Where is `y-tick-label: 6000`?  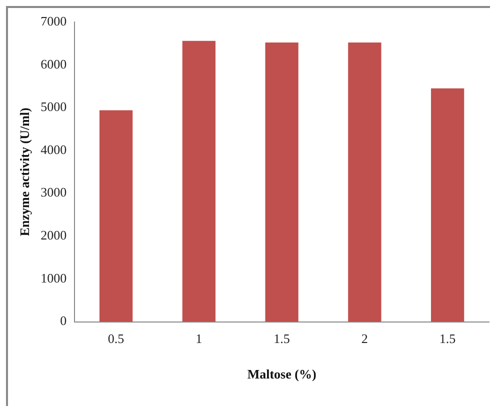
y-tick-label: 6000 is located at coordinates (53, 64).